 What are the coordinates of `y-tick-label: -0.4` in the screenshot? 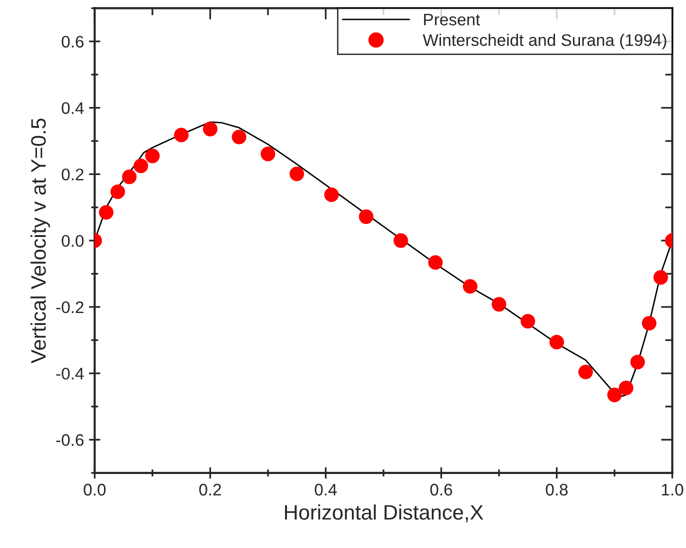 It's located at (70, 374).